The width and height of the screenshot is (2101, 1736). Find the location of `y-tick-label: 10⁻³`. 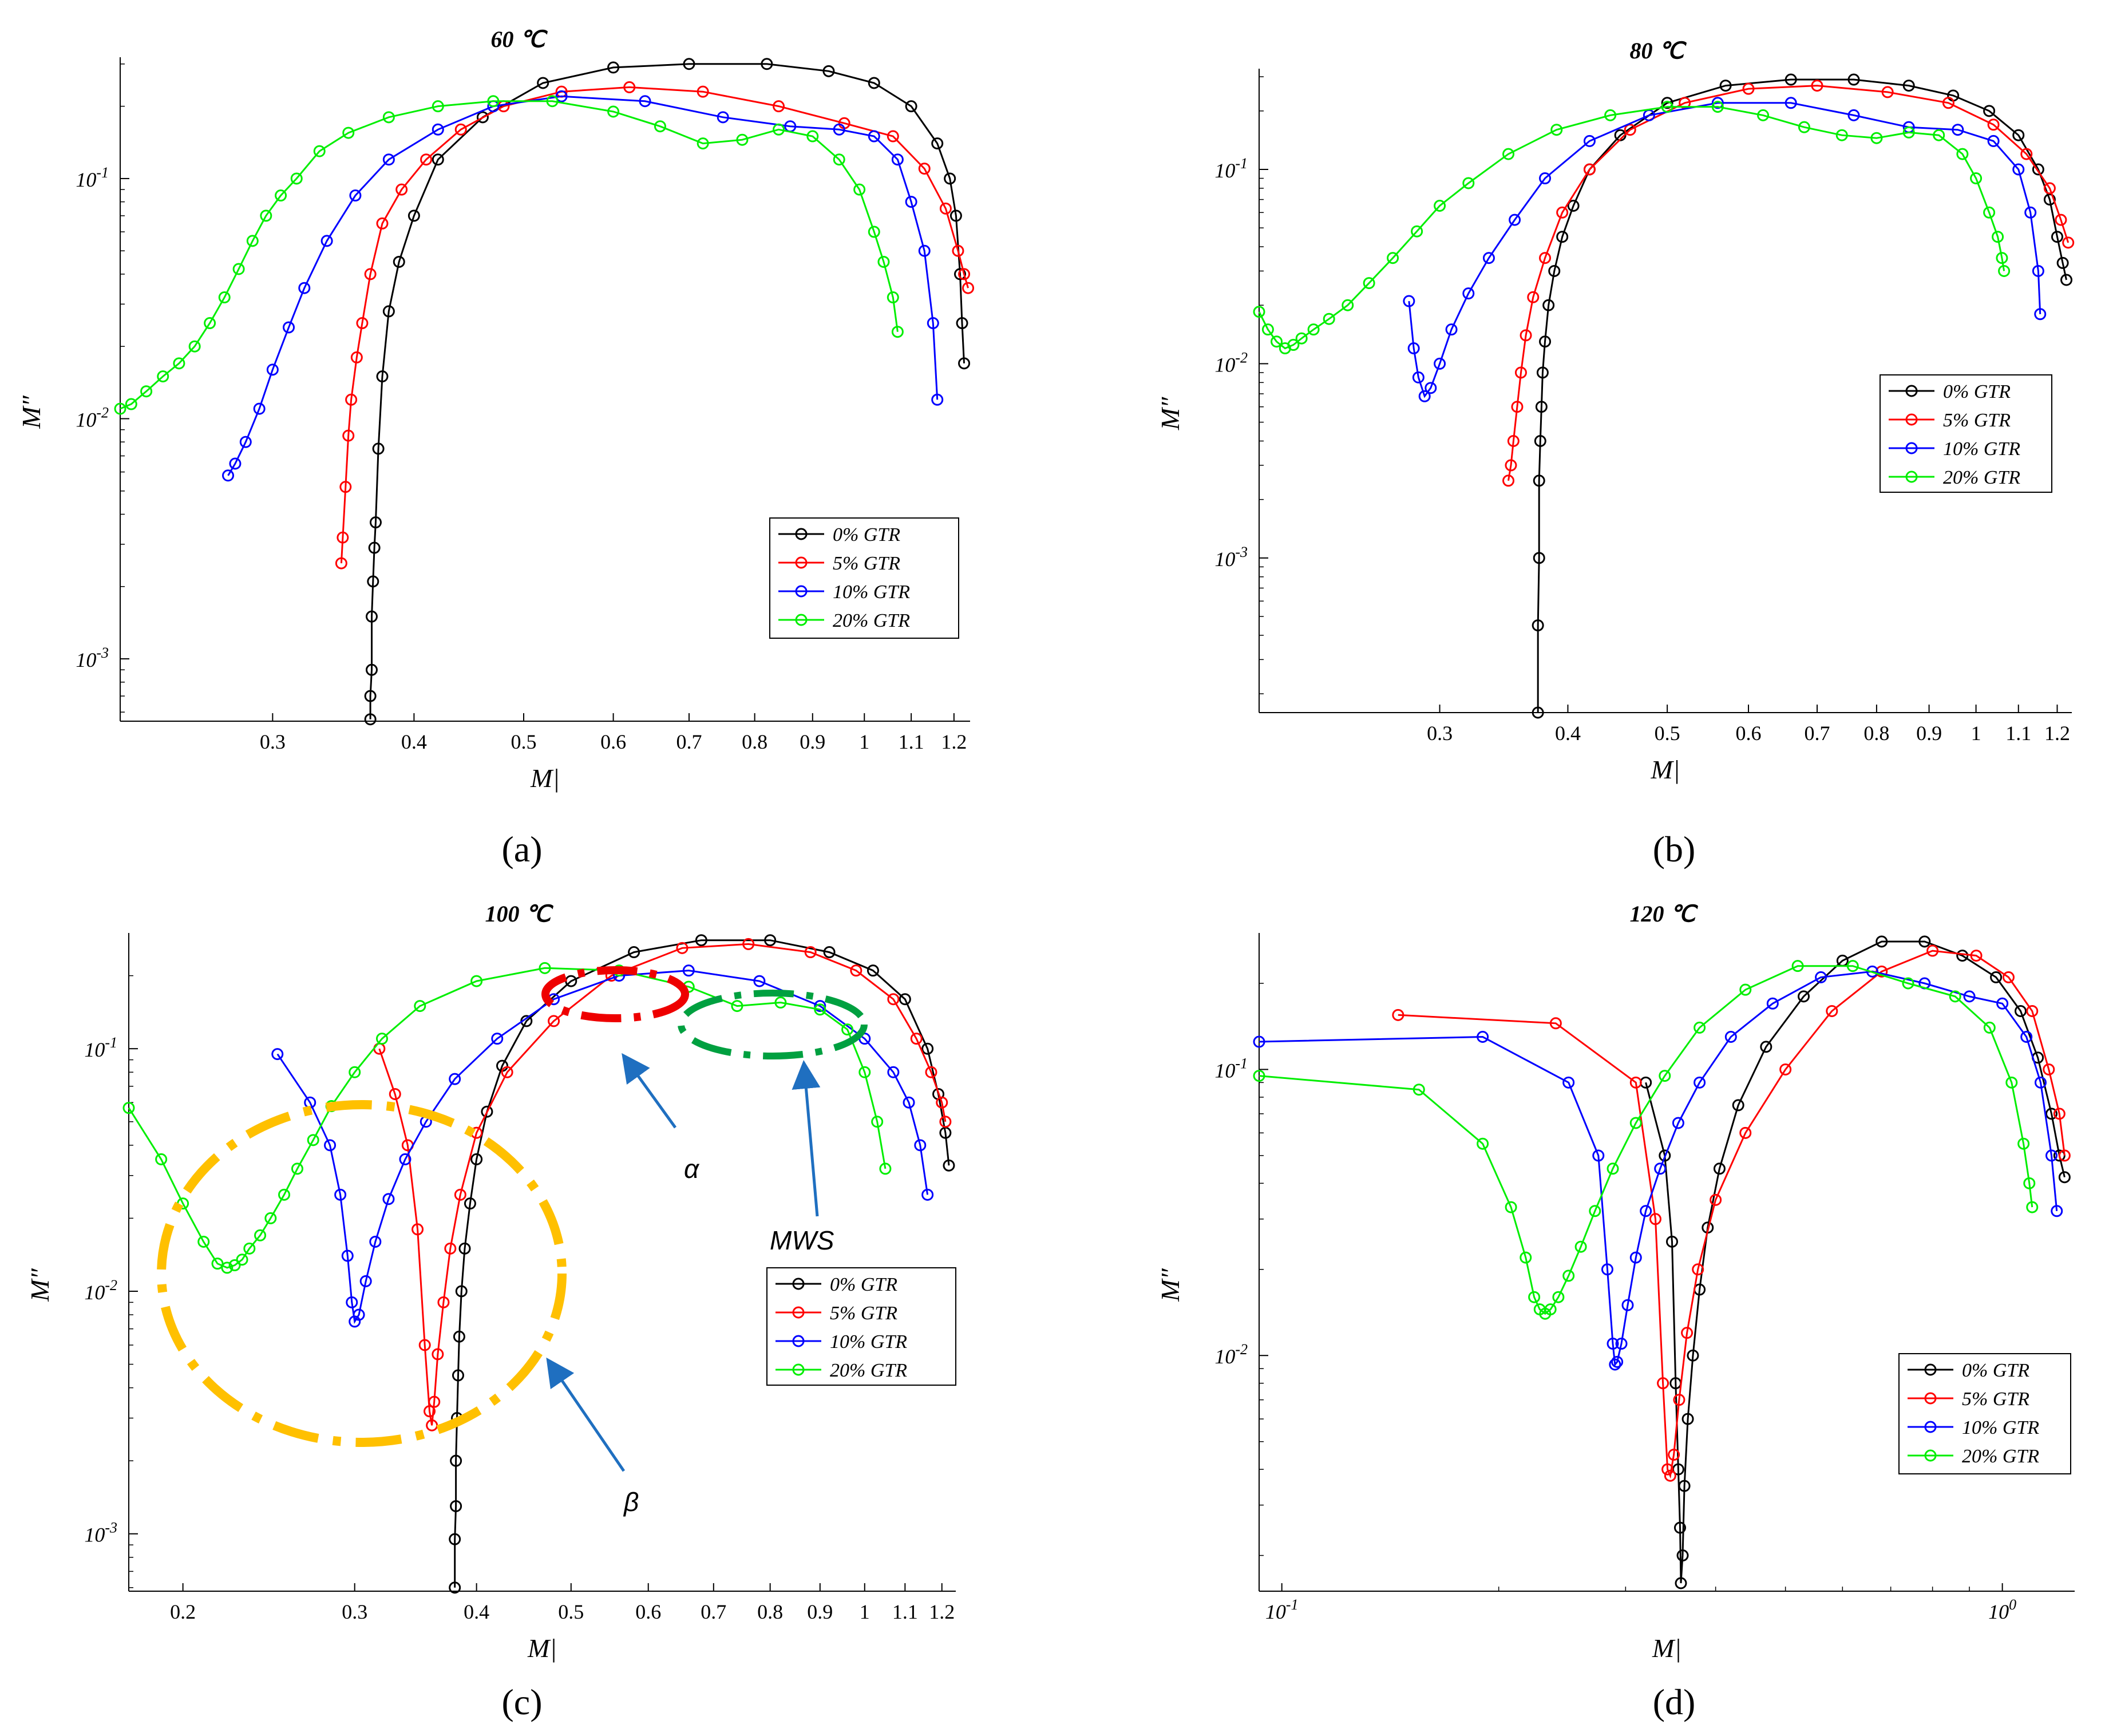

y-tick-label: 10⁻³ is located at coordinates (92, 658).